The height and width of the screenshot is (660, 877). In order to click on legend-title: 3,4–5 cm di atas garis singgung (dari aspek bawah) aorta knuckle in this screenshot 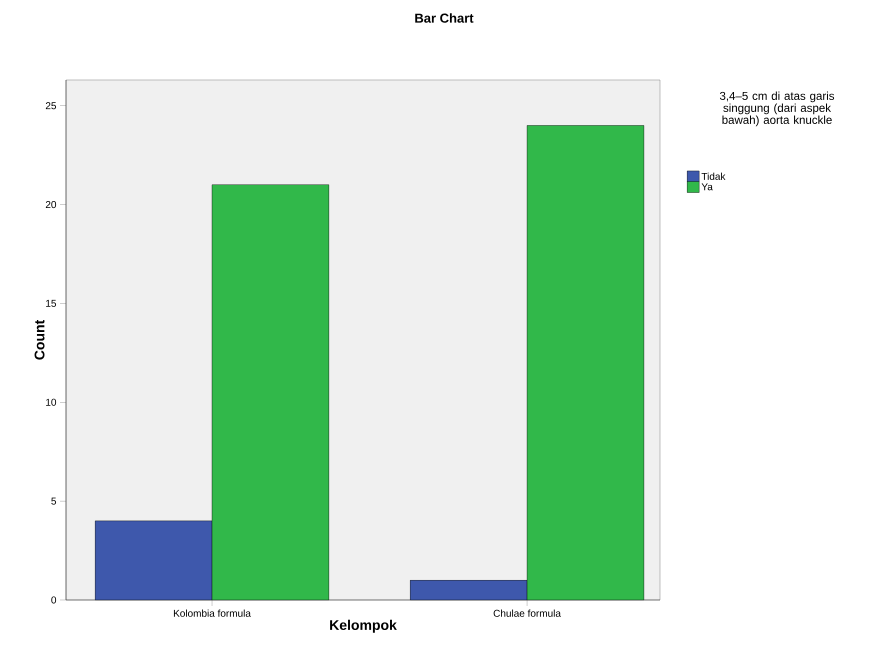, I will do `click(777, 109)`.